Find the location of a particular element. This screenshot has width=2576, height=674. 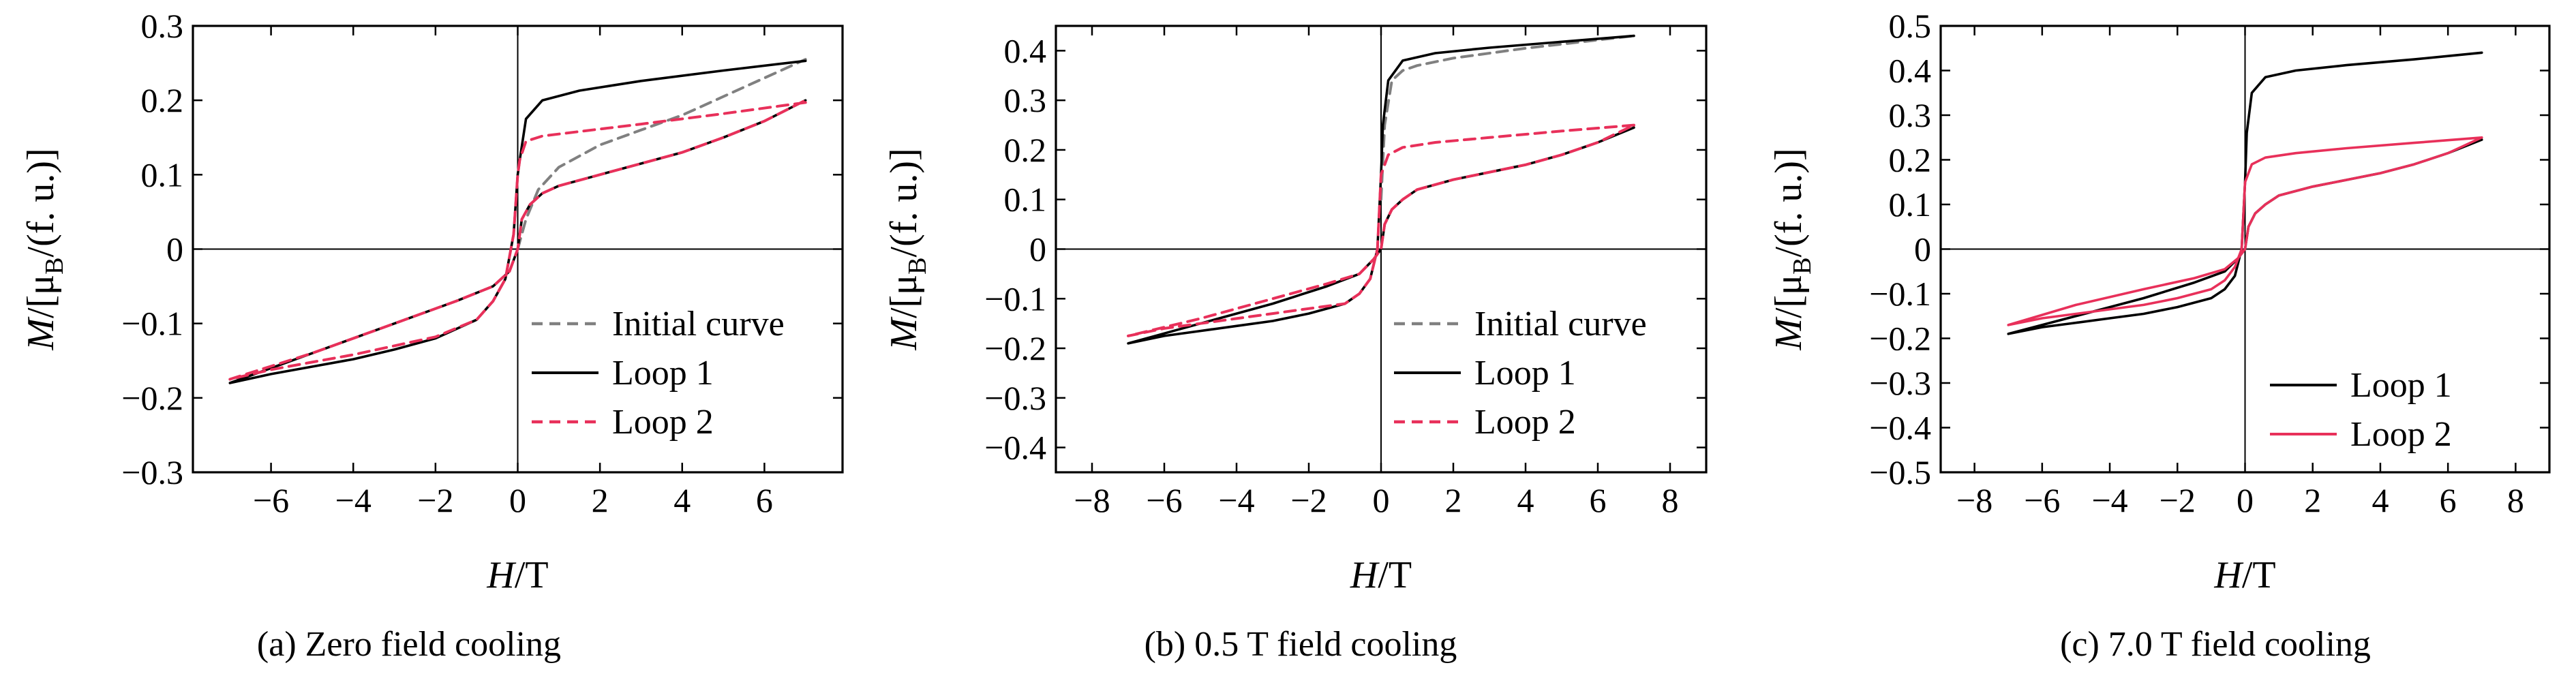

legend: Loop 1 Loop 2 is located at coordinates (2361, 410).